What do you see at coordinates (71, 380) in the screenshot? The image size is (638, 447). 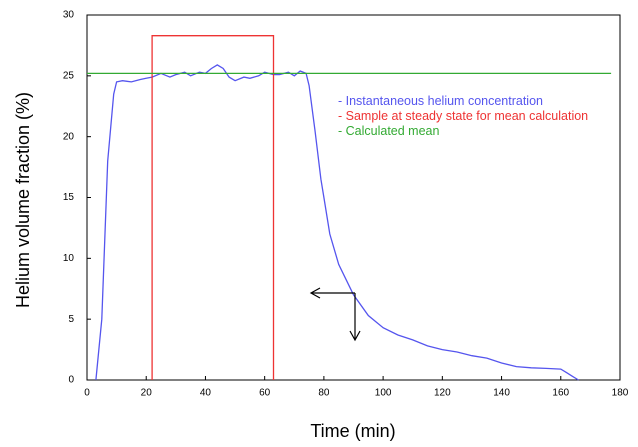 I see `y-tick-label: 0` at bounding box center [71, 380].